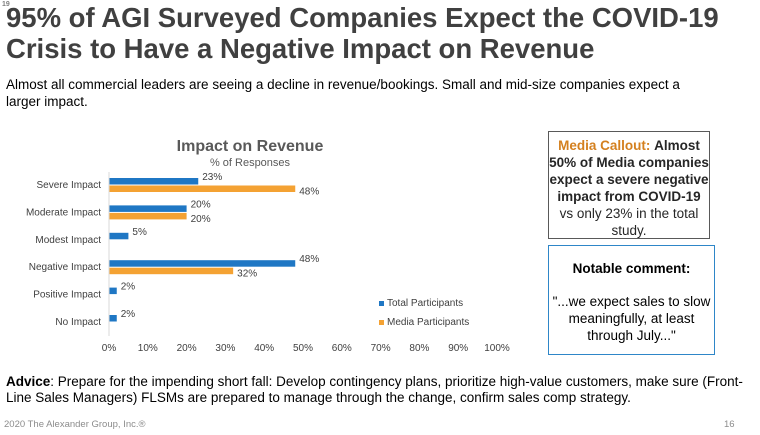 This screenshot has width=760, height=435. I want to click on data-label-media-participants-severe-impact: 48%, so click(309, 192).